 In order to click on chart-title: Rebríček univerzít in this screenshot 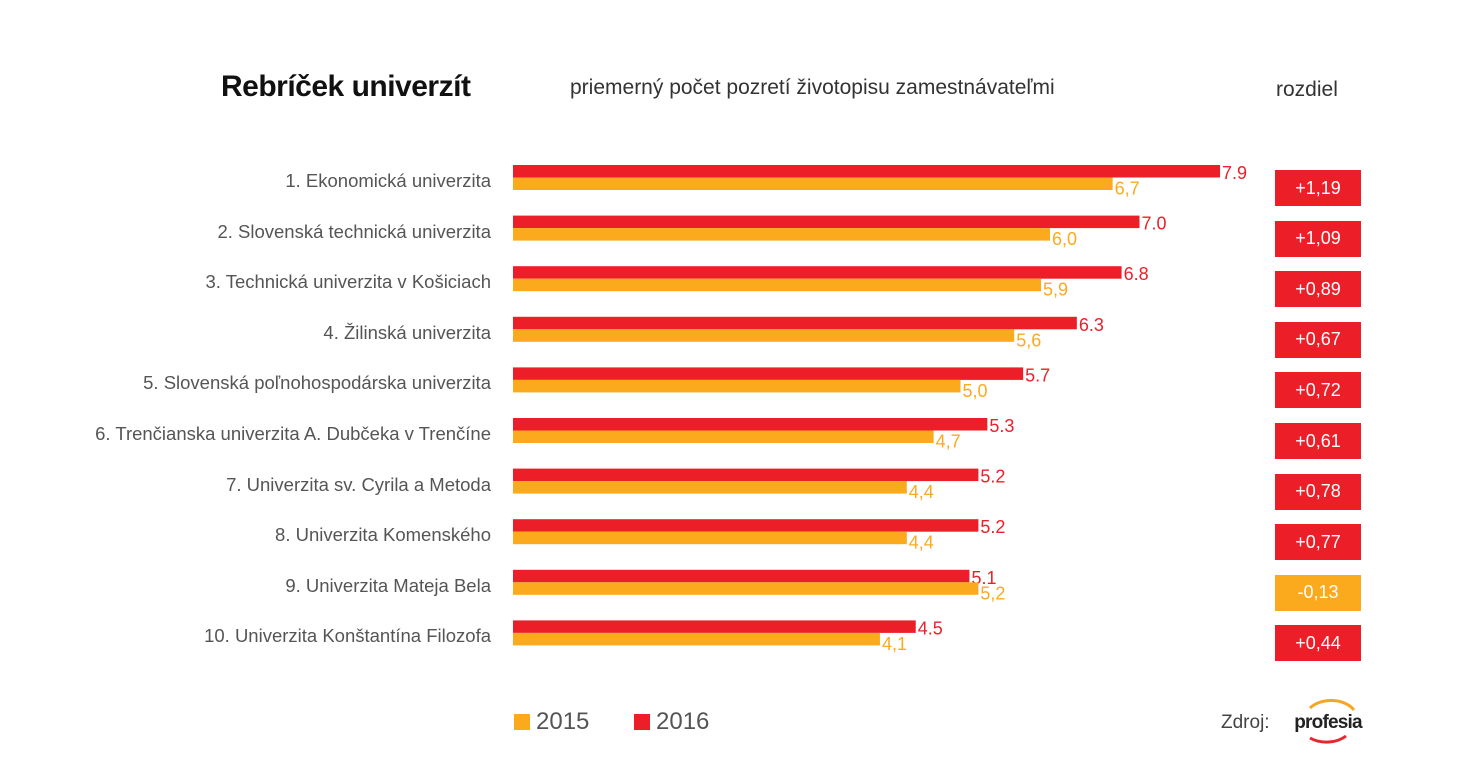, I will do `click(346, 86)`.